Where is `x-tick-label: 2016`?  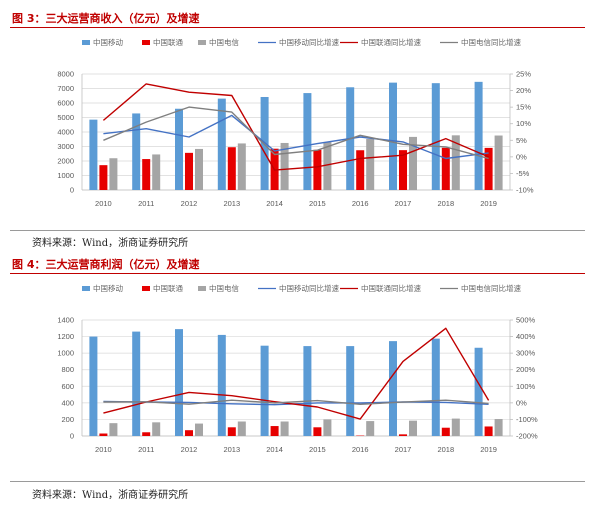 x-tick-label: 2016 is located at coordinates (360, 203).